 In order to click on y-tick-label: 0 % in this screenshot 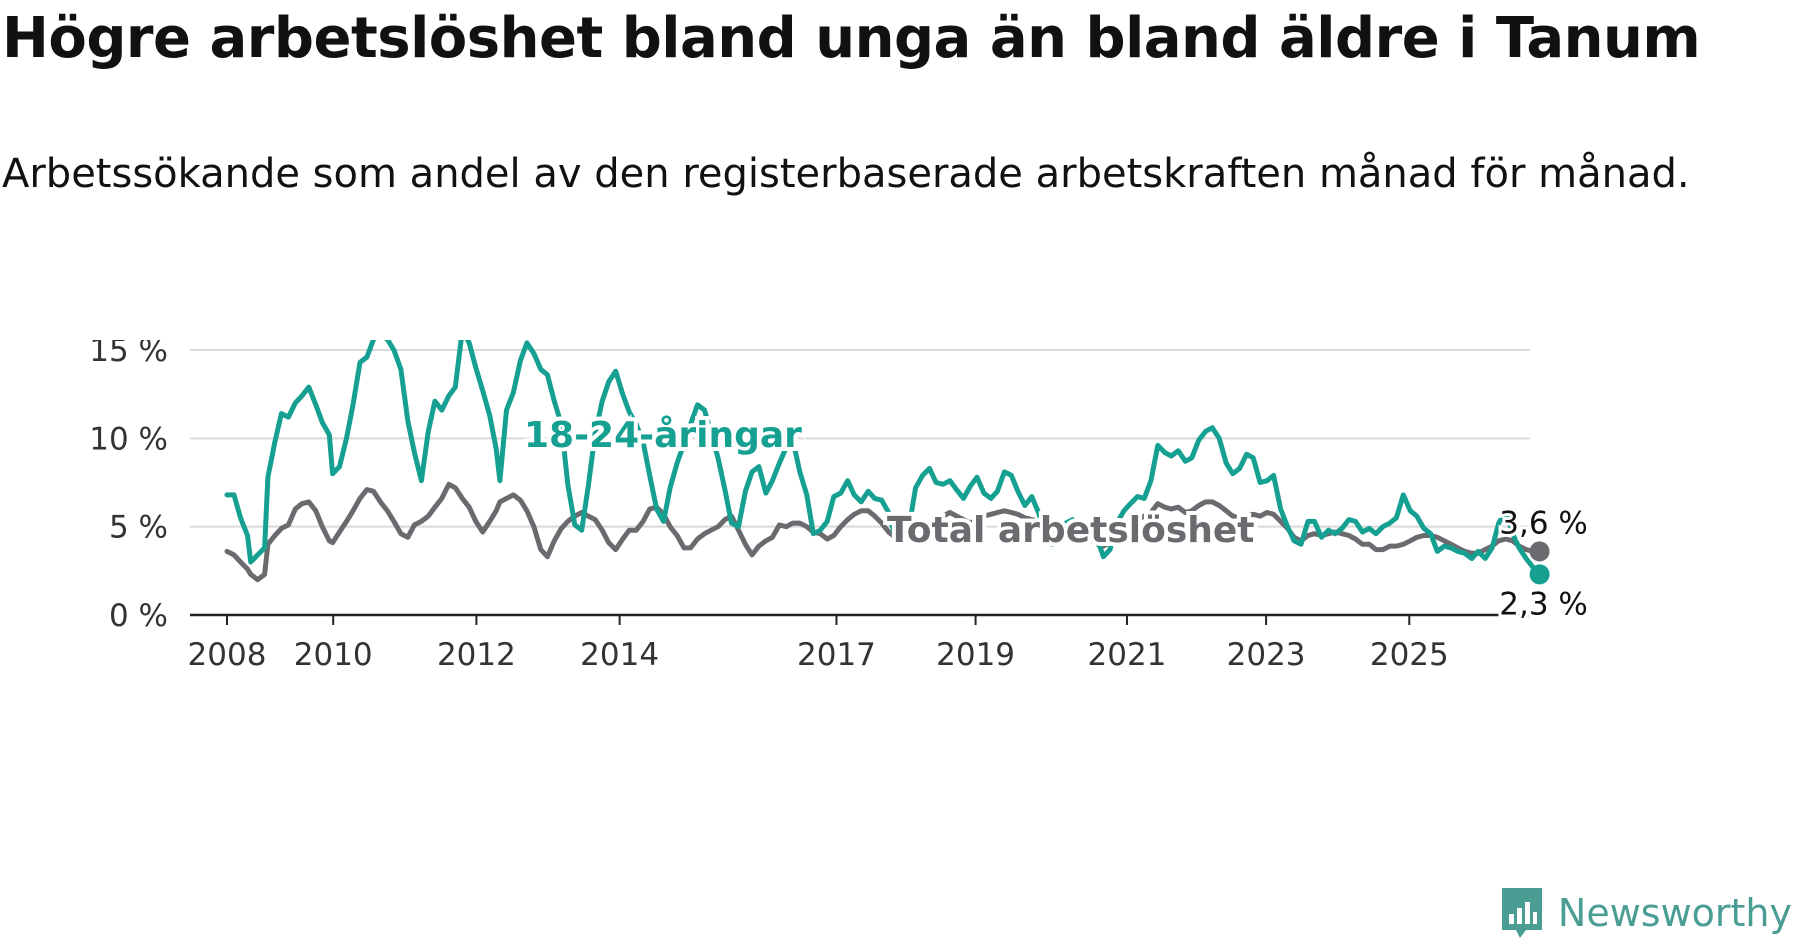, I will do `click(138, 616)`.